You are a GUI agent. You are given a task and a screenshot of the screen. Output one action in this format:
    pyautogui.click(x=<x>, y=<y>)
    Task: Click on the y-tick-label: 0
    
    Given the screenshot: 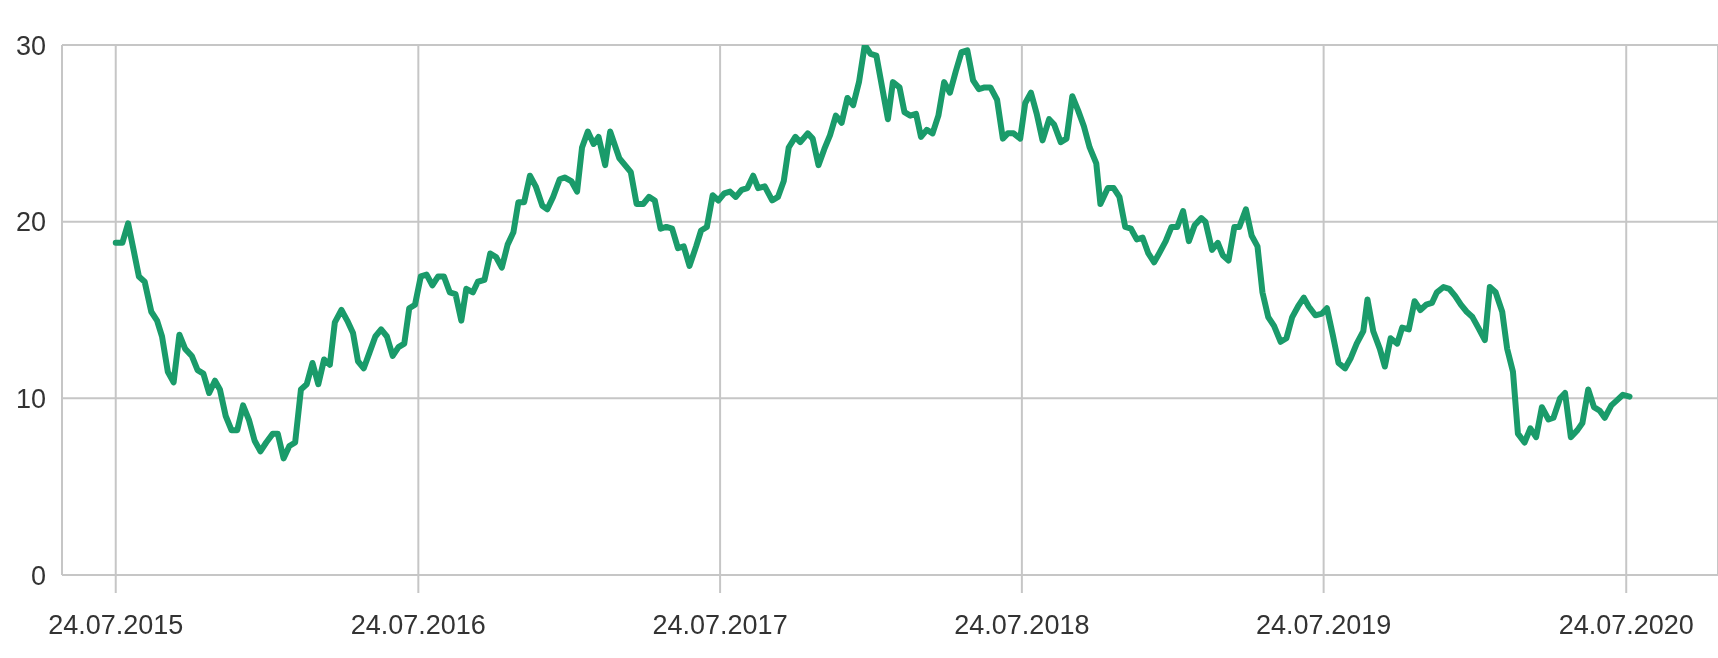 What is the action you would take?
    pyautogui.click(x=38, y=575)
    